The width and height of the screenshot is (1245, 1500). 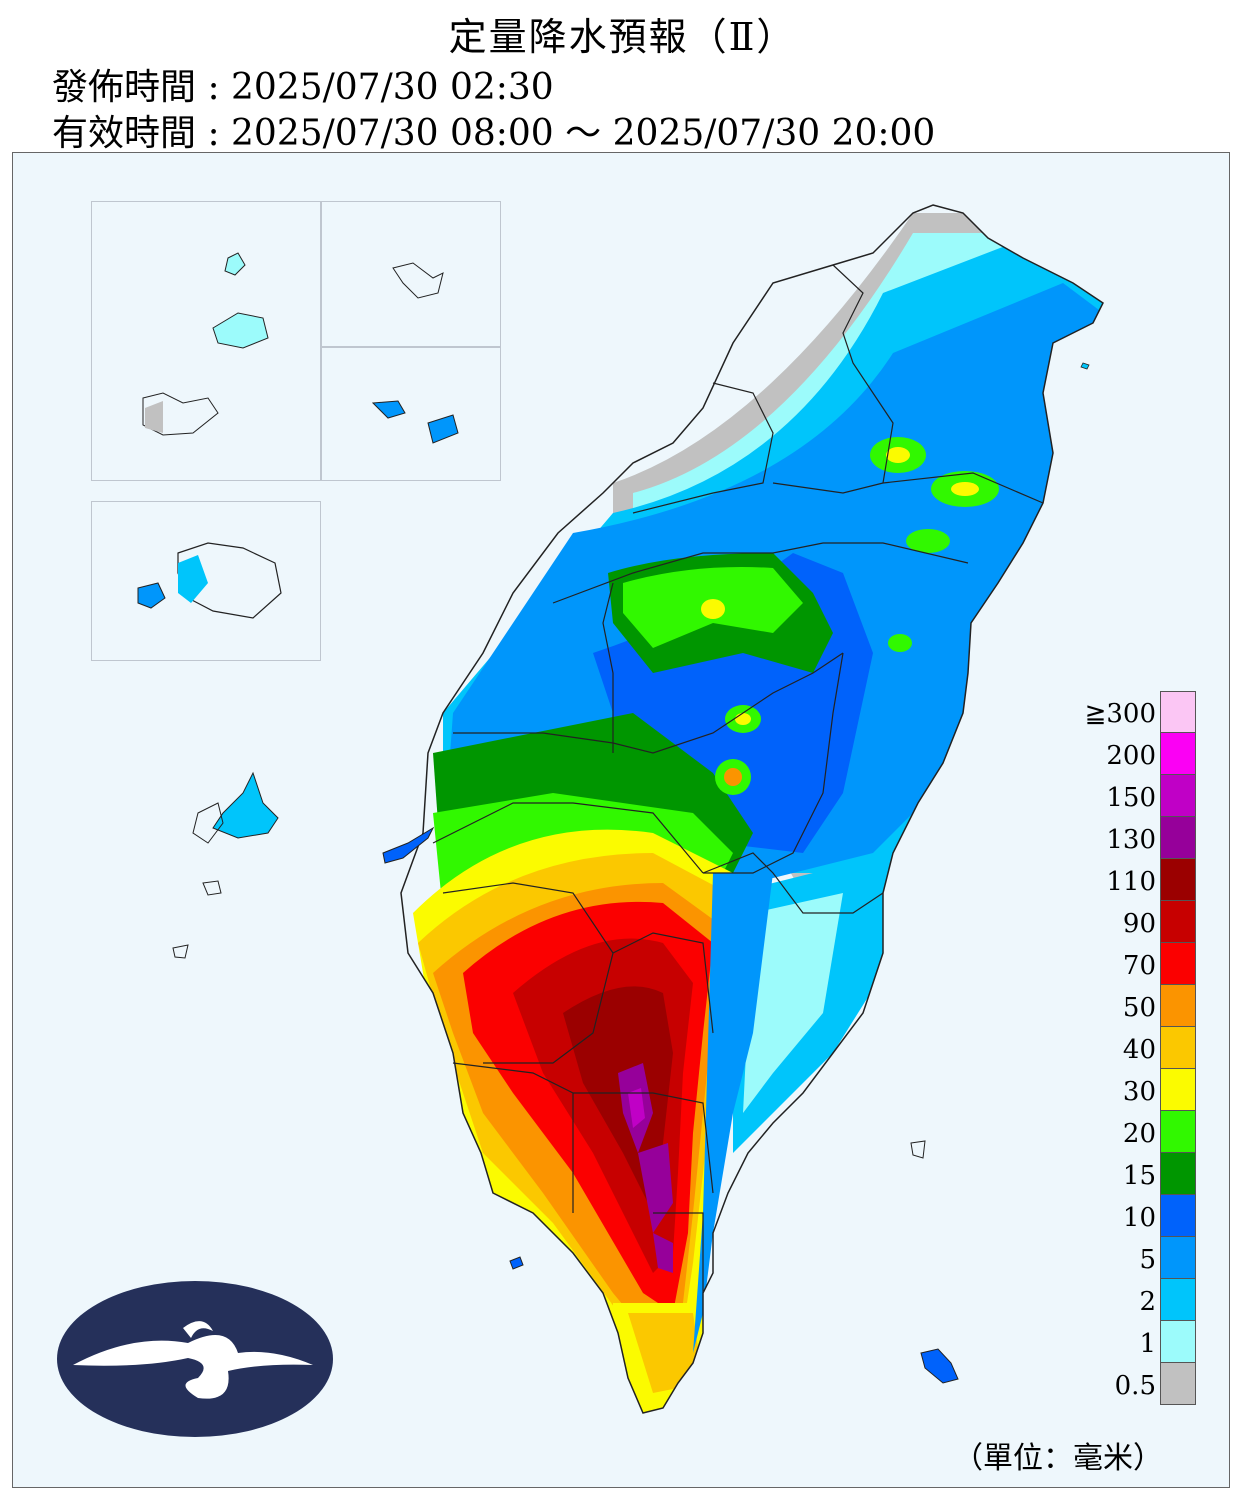 What do you see at coordinates (774, 133) in the screenshot?
I see `valid-end: 2025/07/30 20:00` at bounding box center [774, 133].